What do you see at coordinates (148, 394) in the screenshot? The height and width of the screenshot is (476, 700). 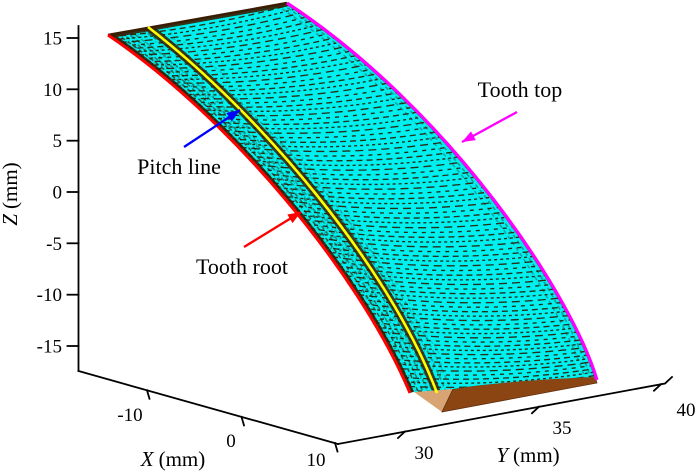 I see `x-tick` at bounding box center [148, 394].